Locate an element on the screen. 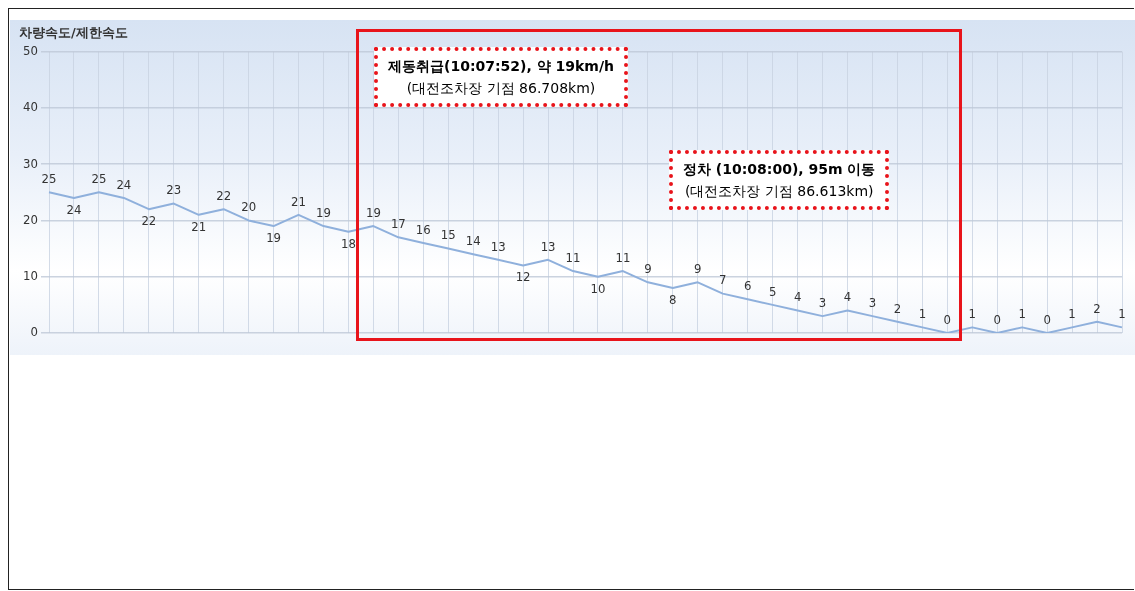  data-label: 16 is located at coordinates (423, 229).